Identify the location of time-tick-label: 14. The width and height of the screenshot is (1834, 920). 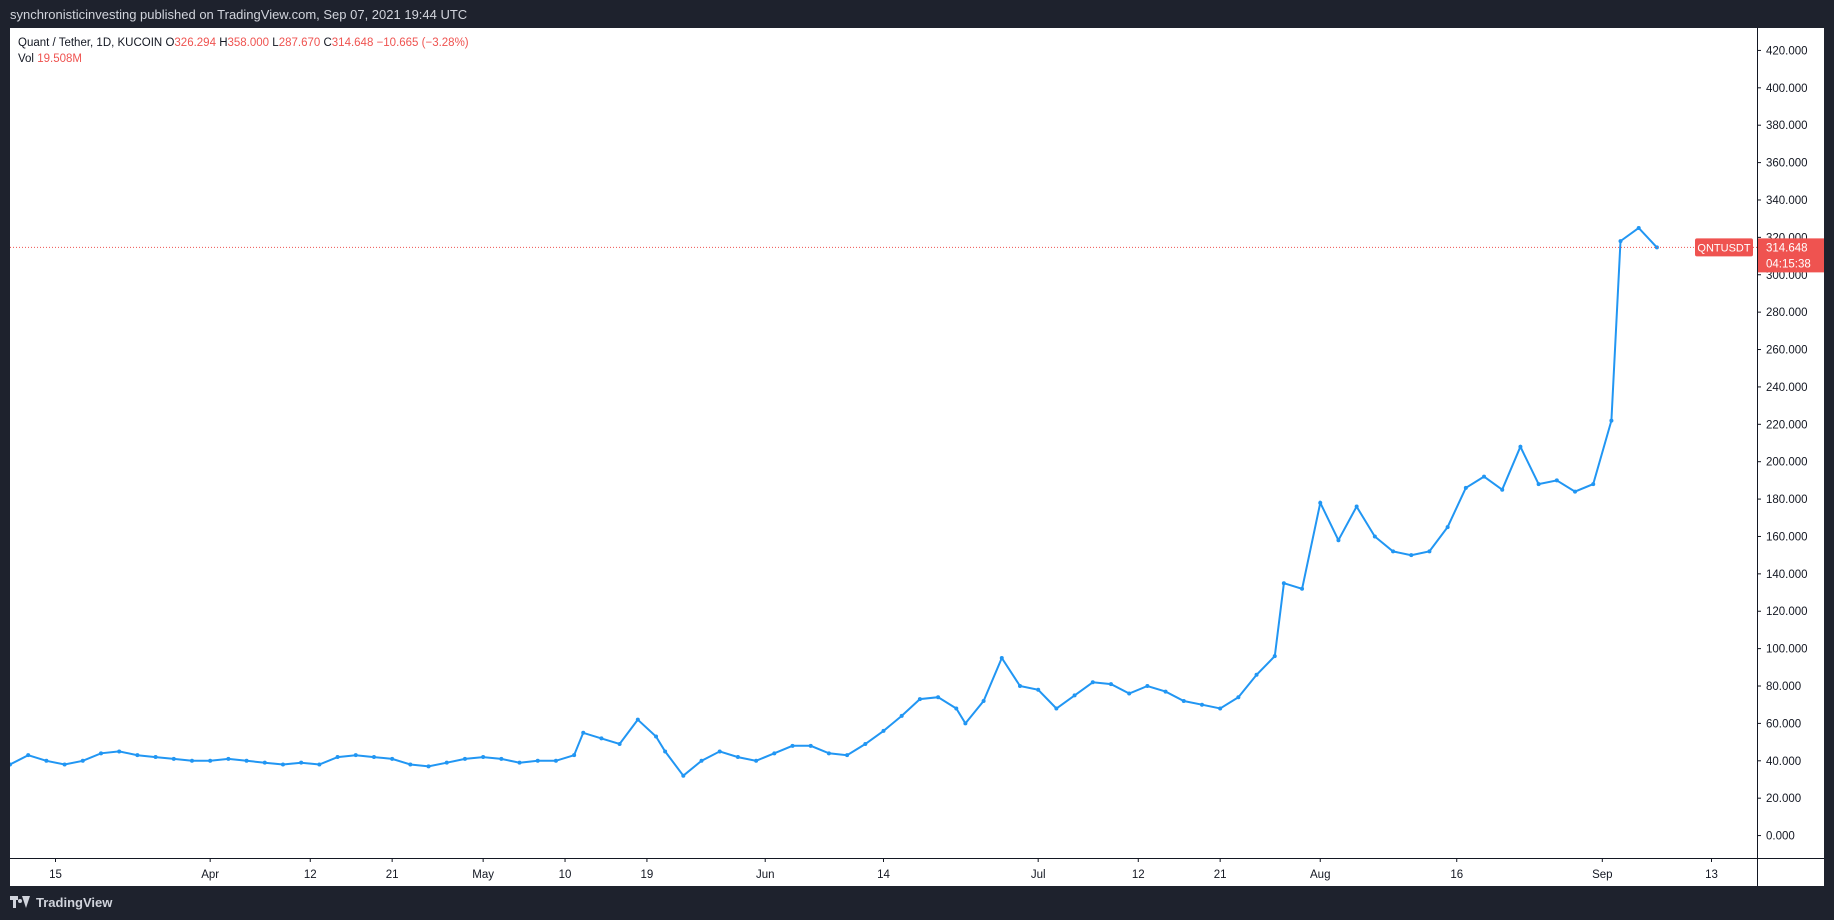
(883, 875).